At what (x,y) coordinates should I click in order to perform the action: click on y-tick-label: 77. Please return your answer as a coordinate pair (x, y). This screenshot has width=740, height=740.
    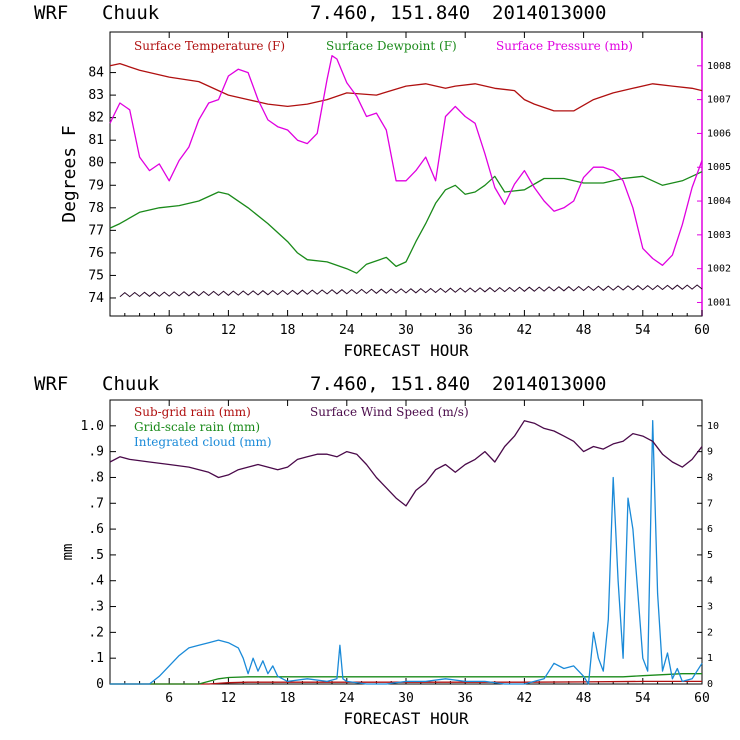
    Looking at the image, I should click on (96, 230).